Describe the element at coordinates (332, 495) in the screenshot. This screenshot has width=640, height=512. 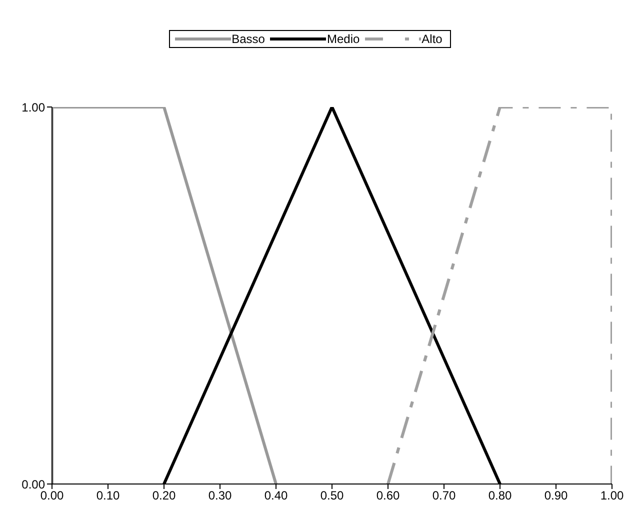
I see `x-tick-label: 0.50` at that location.